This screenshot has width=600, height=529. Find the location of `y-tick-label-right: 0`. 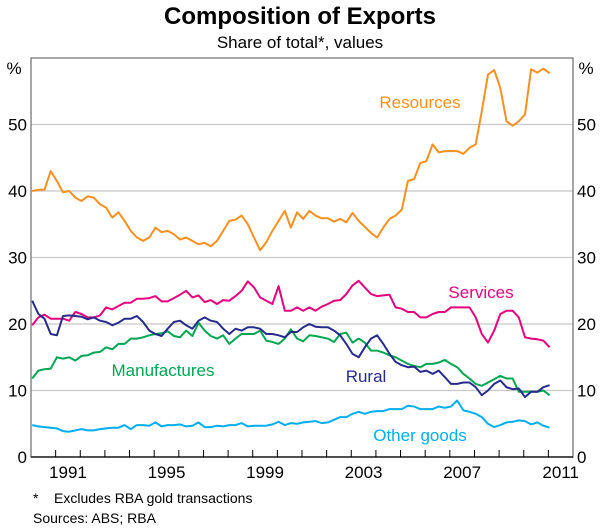

y-tick-label-right: 0 is located at coordinates (581, 457).